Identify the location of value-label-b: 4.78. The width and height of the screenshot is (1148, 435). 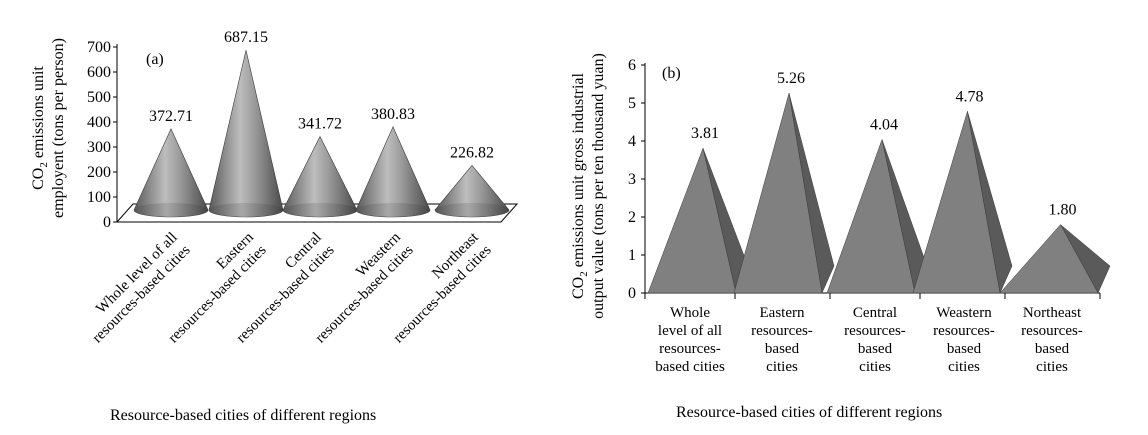
(969, 96).